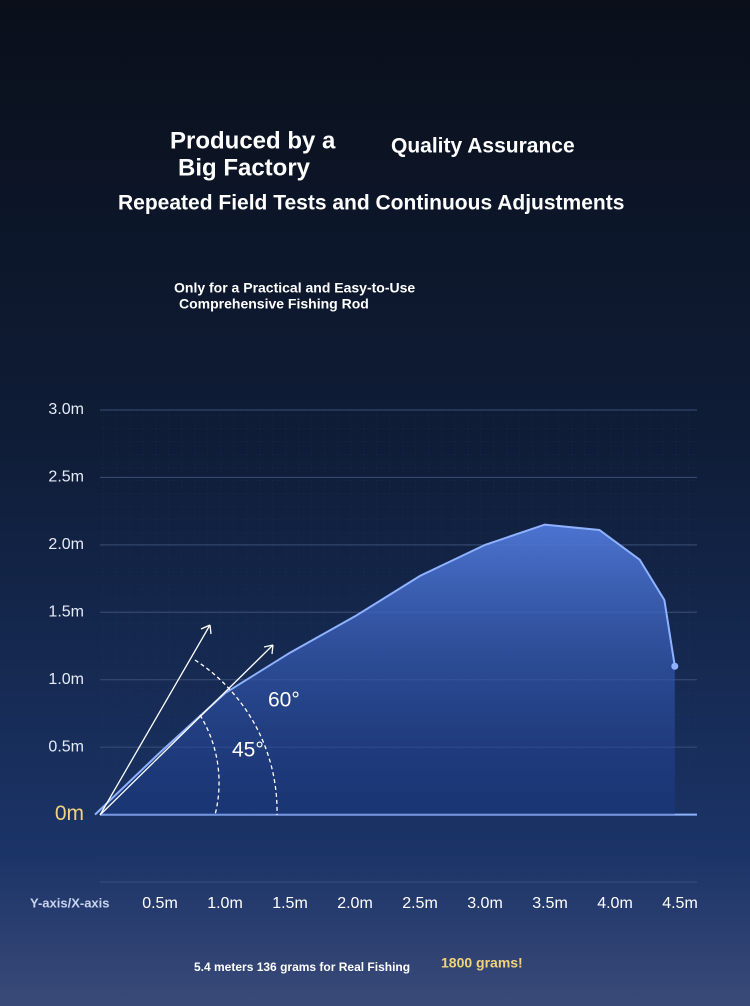 The height and width of the screenshot is (1006, 750). Describe the element at coordinates (615, 903) in the screenshot. I see `x-tick-label: 4.0m` at that location.